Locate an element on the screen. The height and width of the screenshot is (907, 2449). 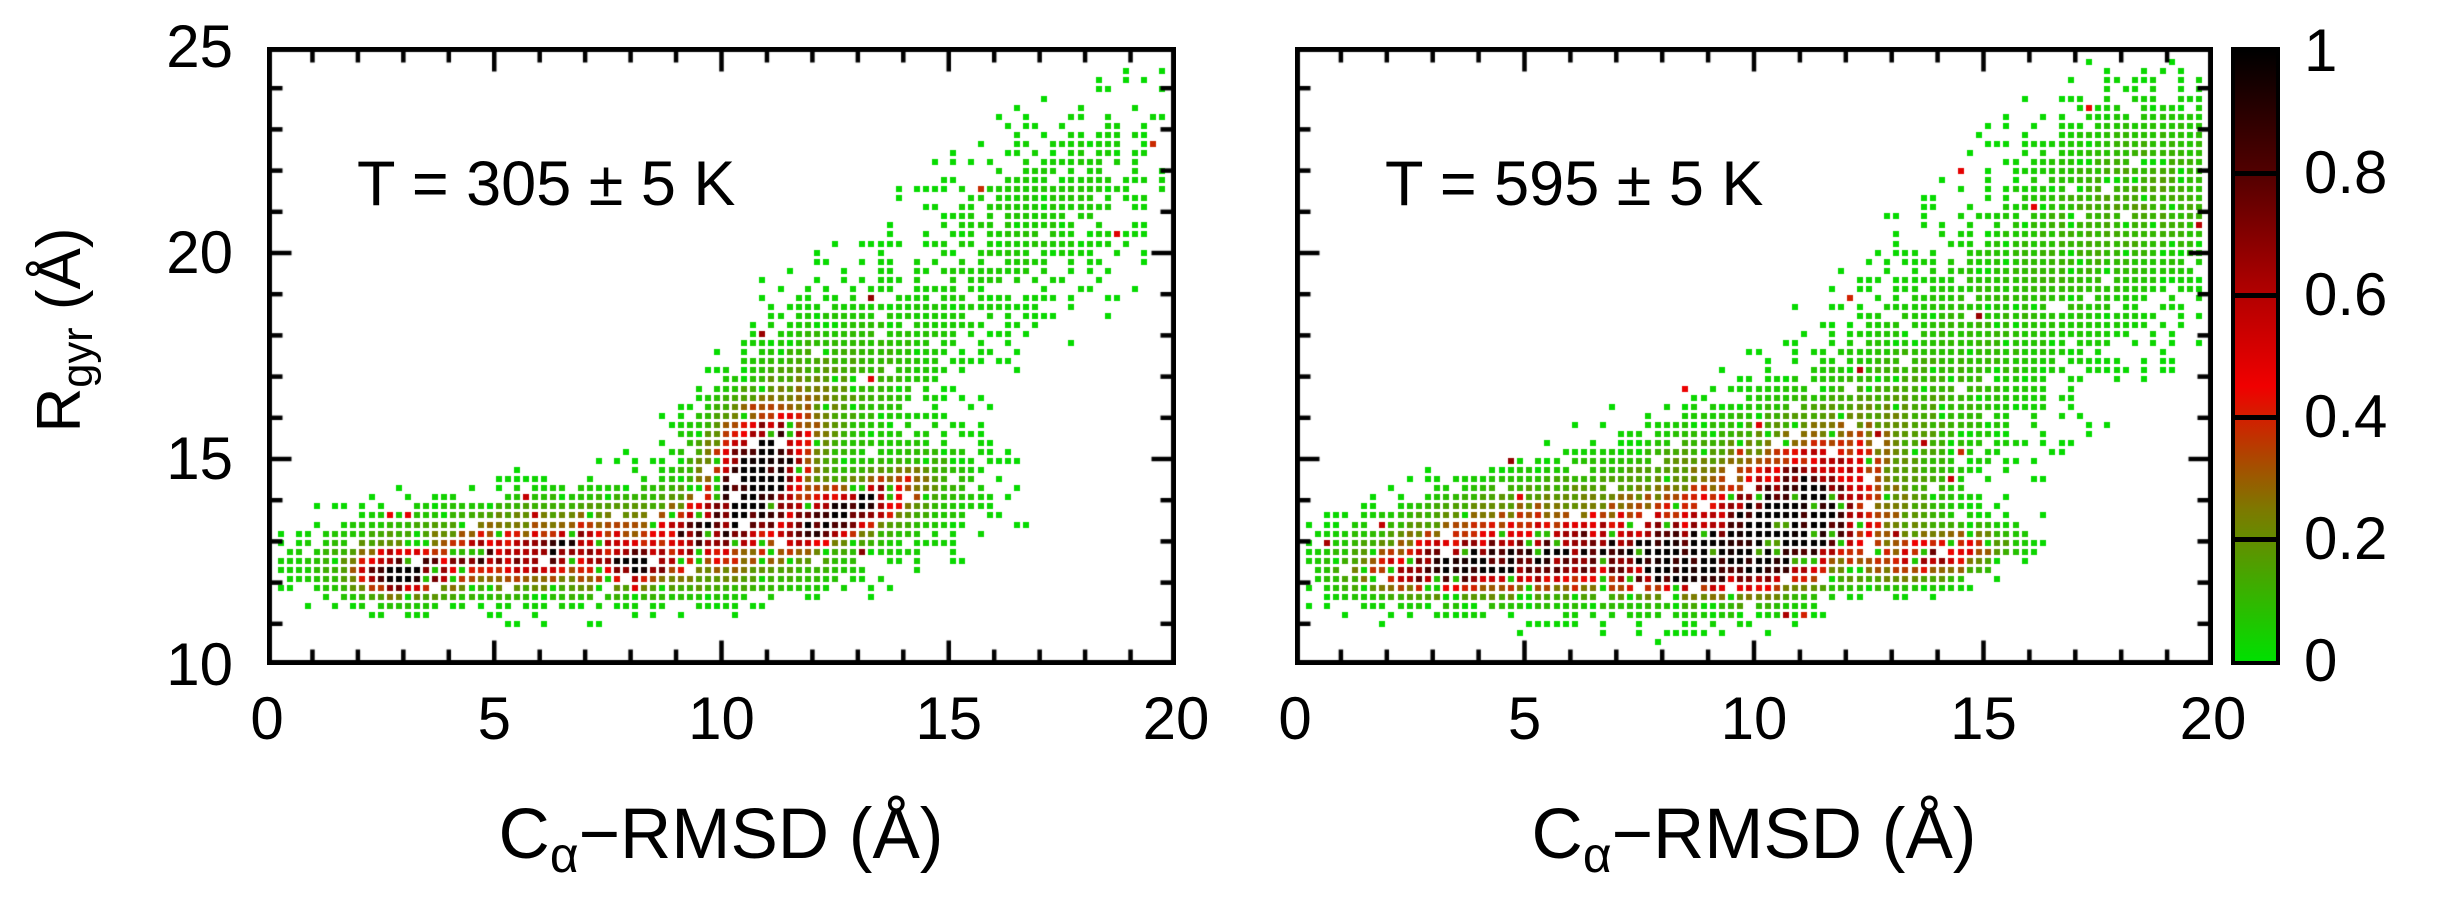
y-axis-title-base: R is located at coordinates (59, 410).